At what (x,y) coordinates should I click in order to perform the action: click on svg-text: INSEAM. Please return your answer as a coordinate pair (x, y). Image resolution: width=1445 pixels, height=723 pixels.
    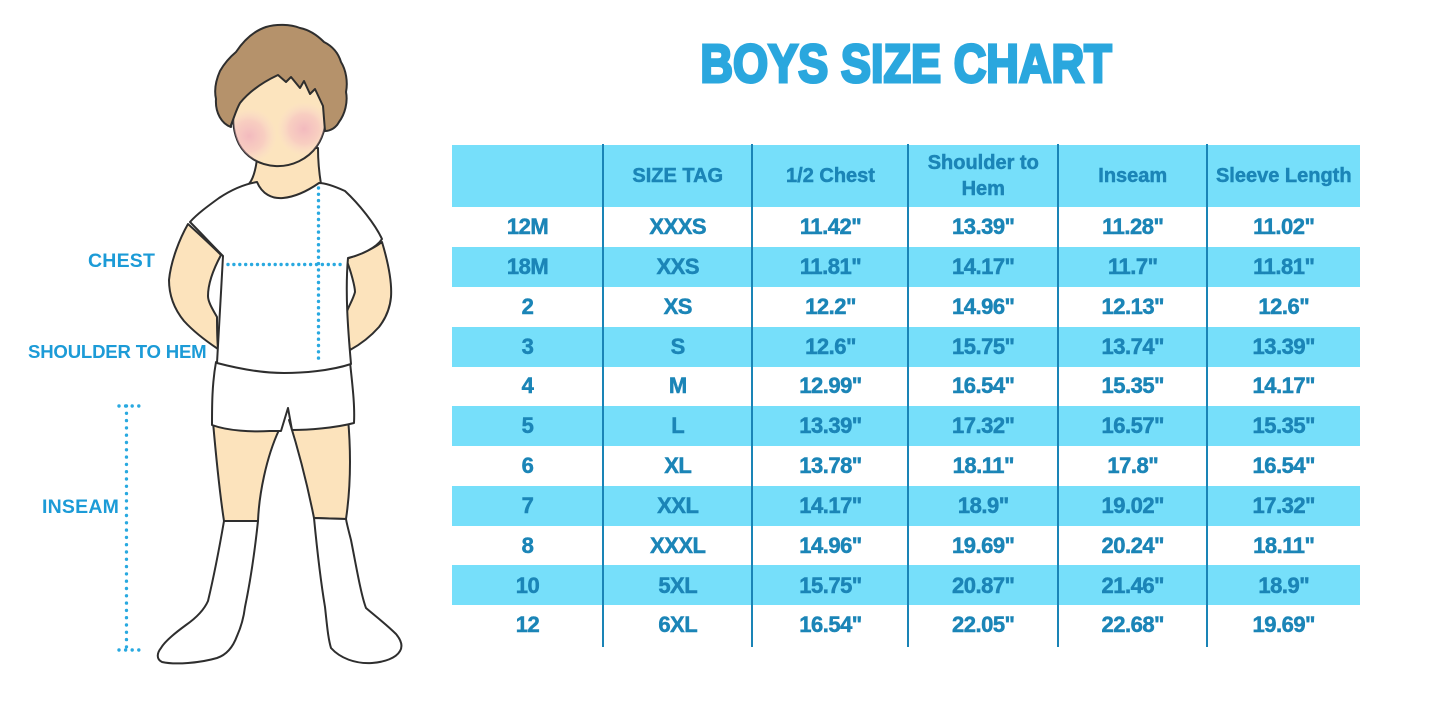
    Looking at the image, I should click on (80, 507).